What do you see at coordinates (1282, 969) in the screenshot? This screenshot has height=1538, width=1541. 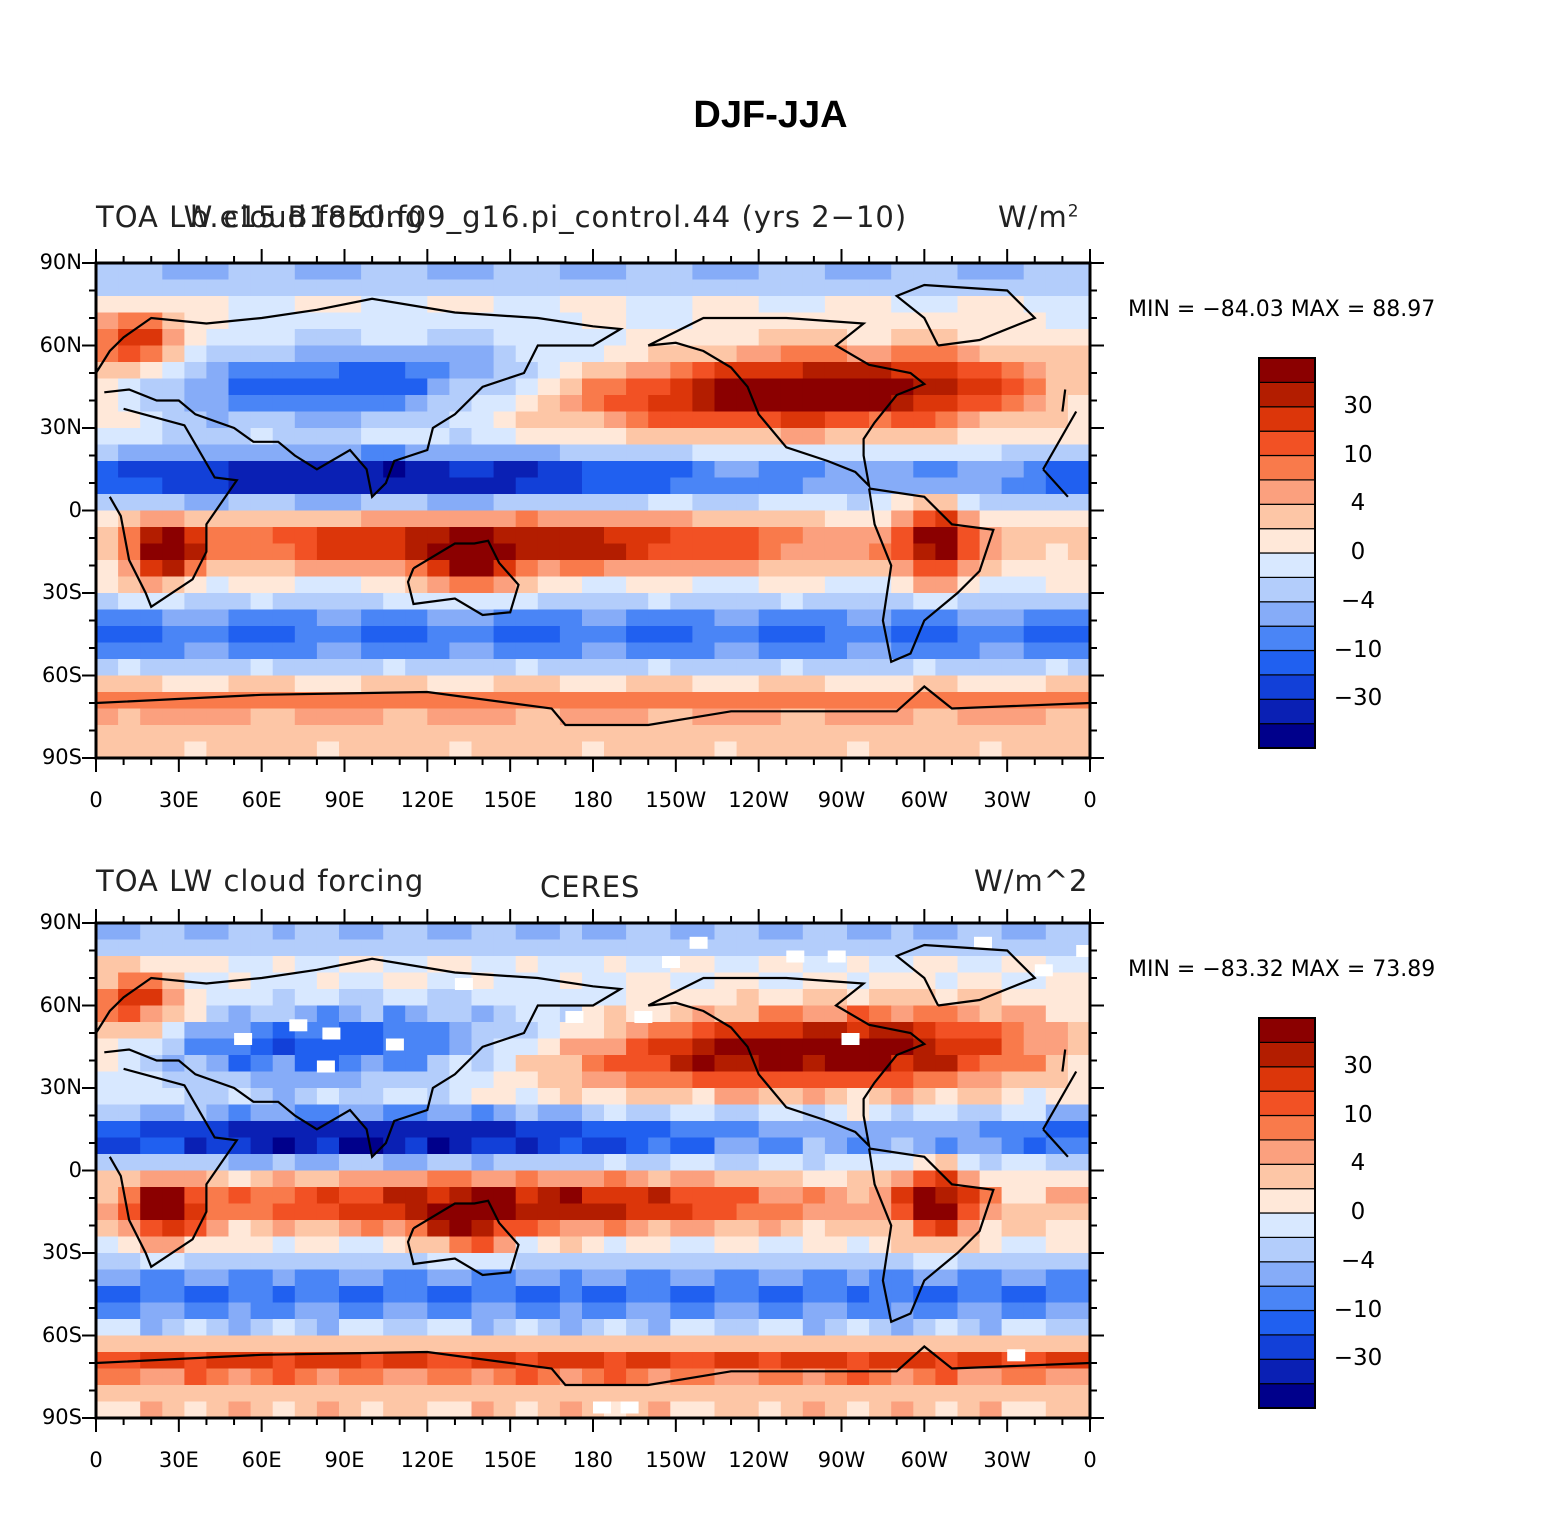 I see `min-max-readout: MIN = −83.32 MAX = 73.89` at bounding box center [1282, 969].